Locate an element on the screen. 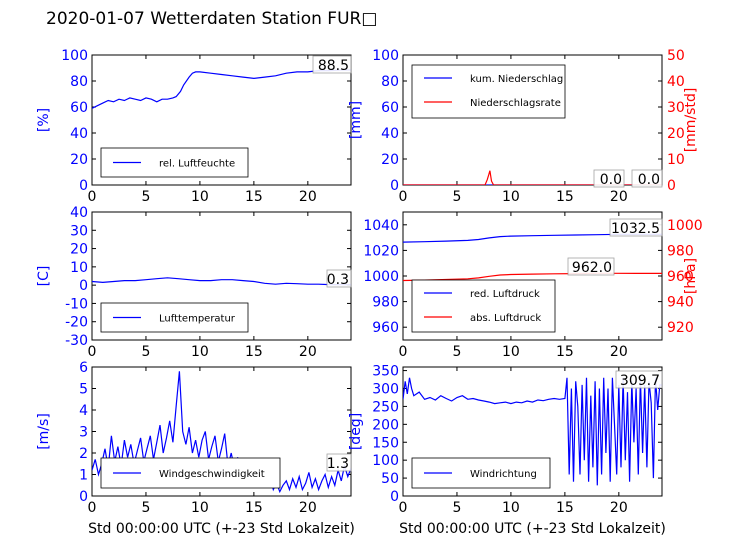 The width and height of the screenshot is (736, 552). y-axis-label: [mm] is located at coordinates (356, 120).